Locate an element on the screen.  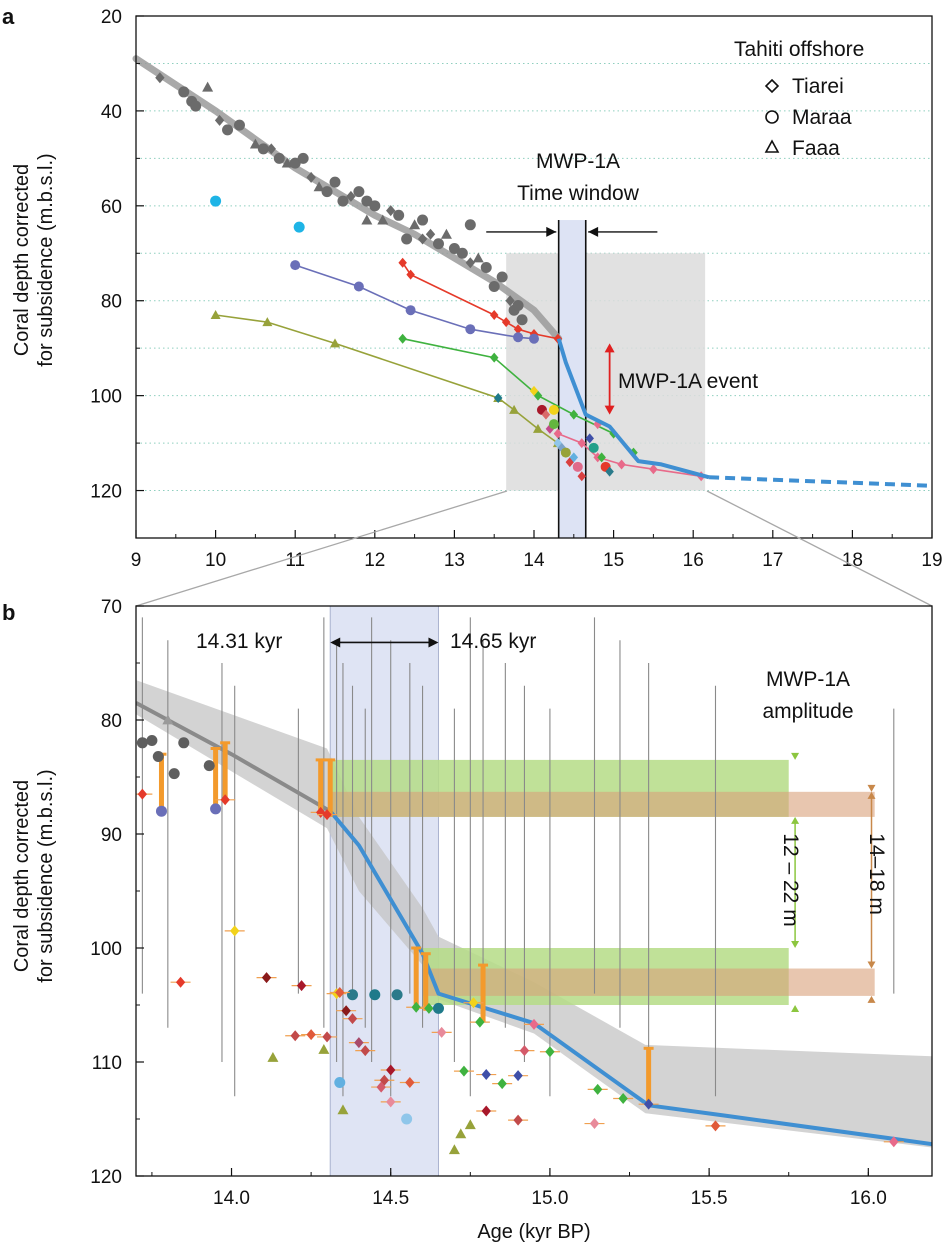
y-tick-label: 80 is located at coordinates (111, 302).